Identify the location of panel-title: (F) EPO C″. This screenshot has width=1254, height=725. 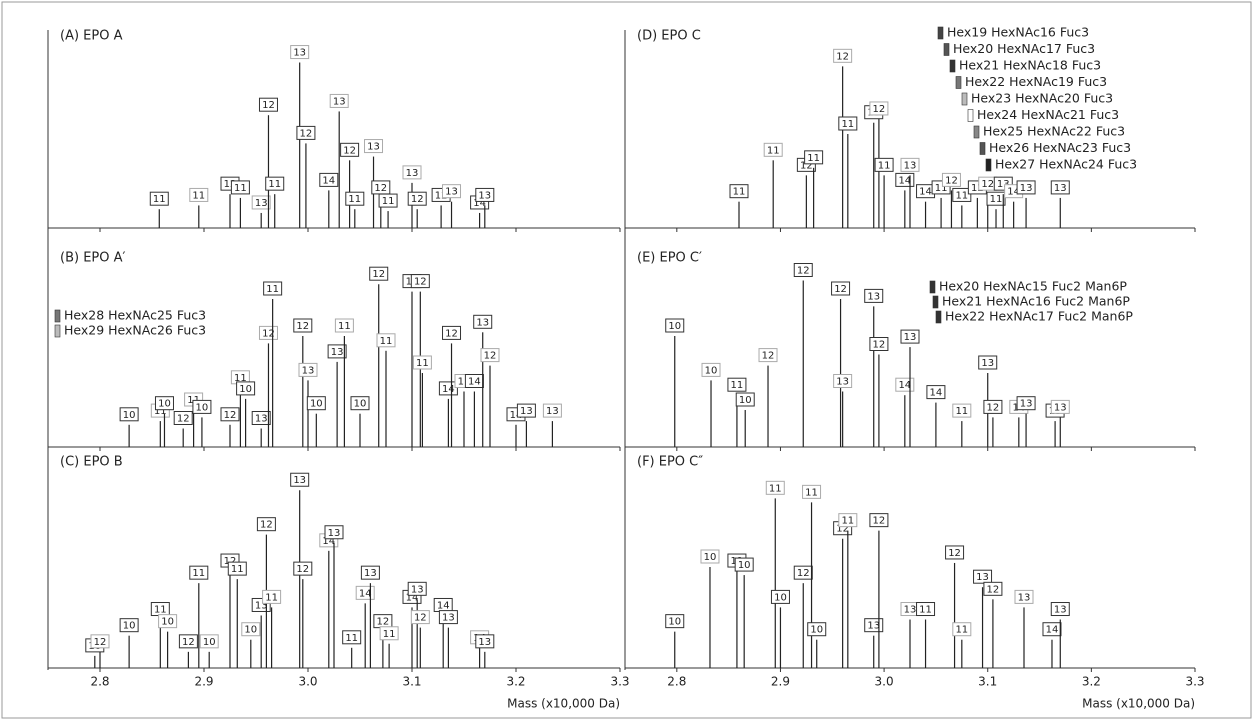
(670, 462).